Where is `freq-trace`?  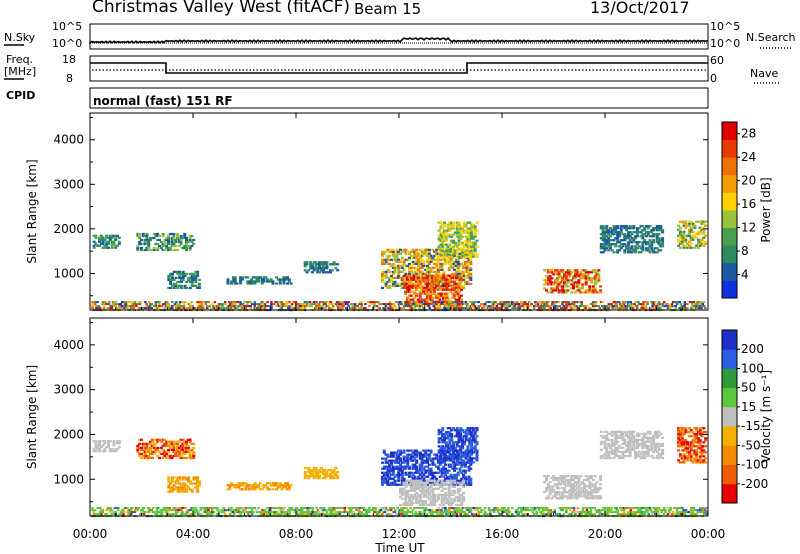 freq-trace is located at coordinates (399, 68).